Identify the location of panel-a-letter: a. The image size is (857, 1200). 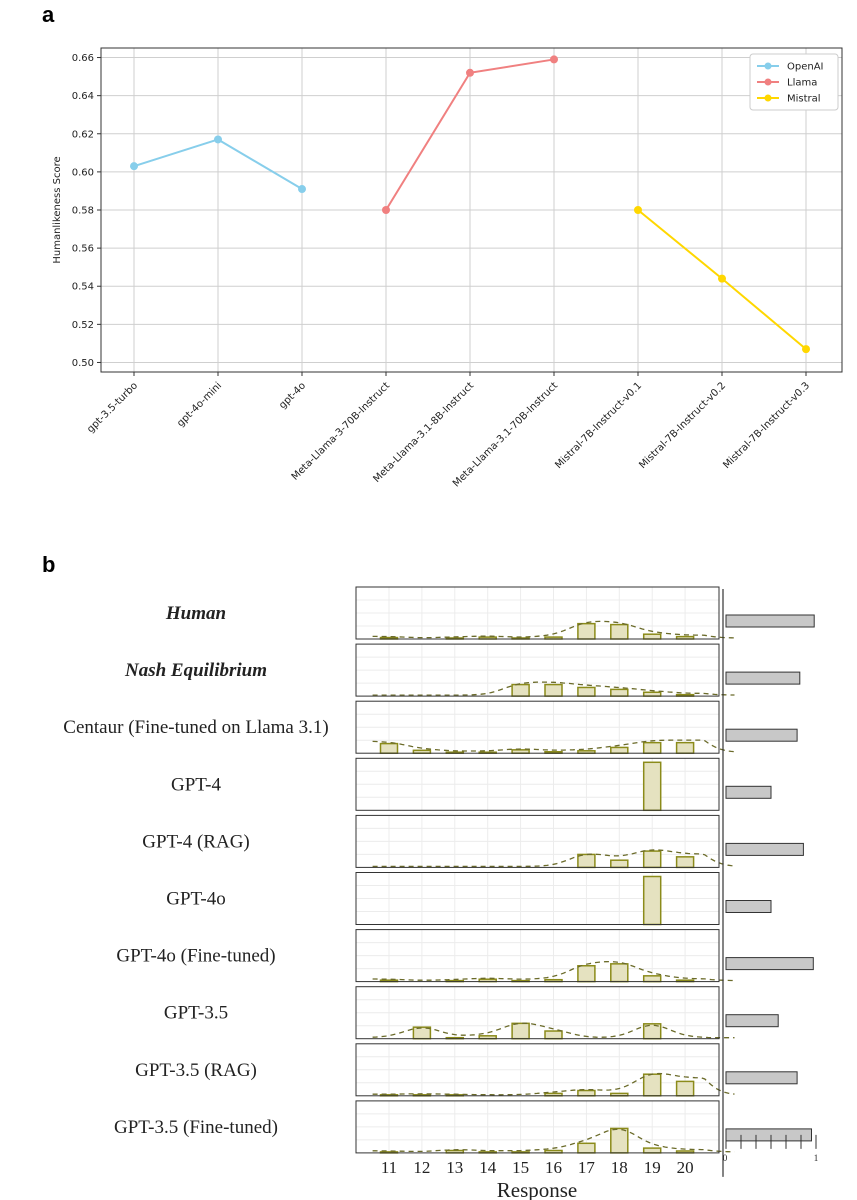
(48, 14).